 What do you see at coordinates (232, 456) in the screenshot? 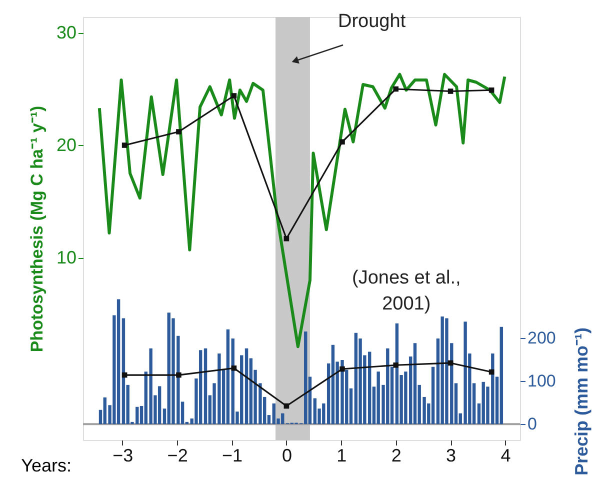
I see `x-tick-label: −1` at bounding box center [232, 456].